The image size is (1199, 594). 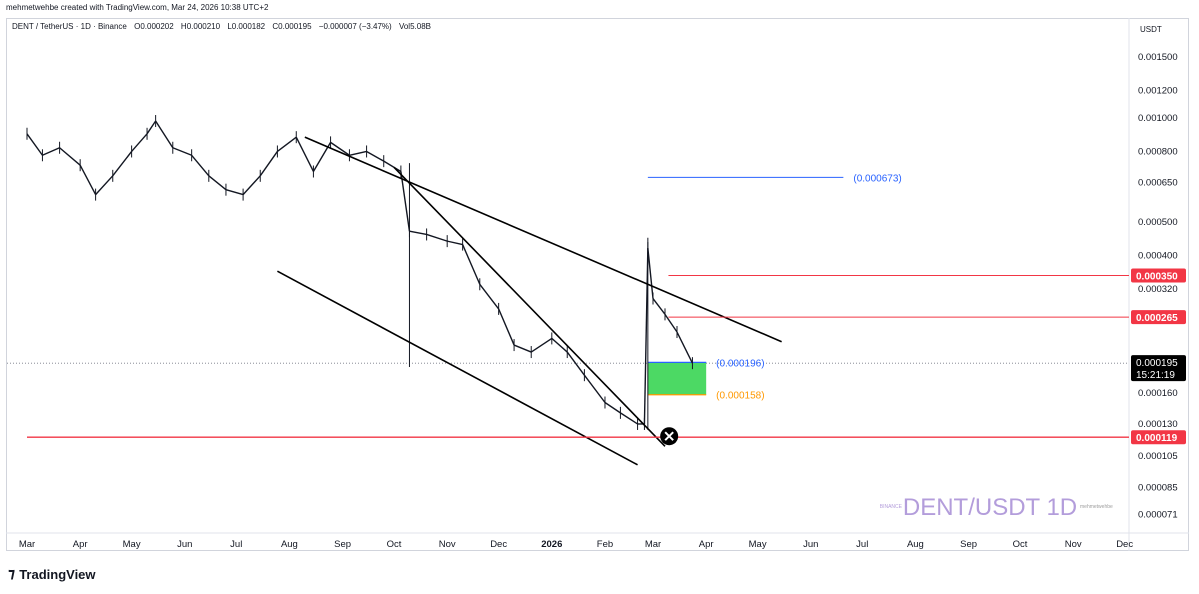 What do you see at coordinates (200, 26) in the screenshot?
I see `legend-high: H0.000210` at bounding box center [200, 26].